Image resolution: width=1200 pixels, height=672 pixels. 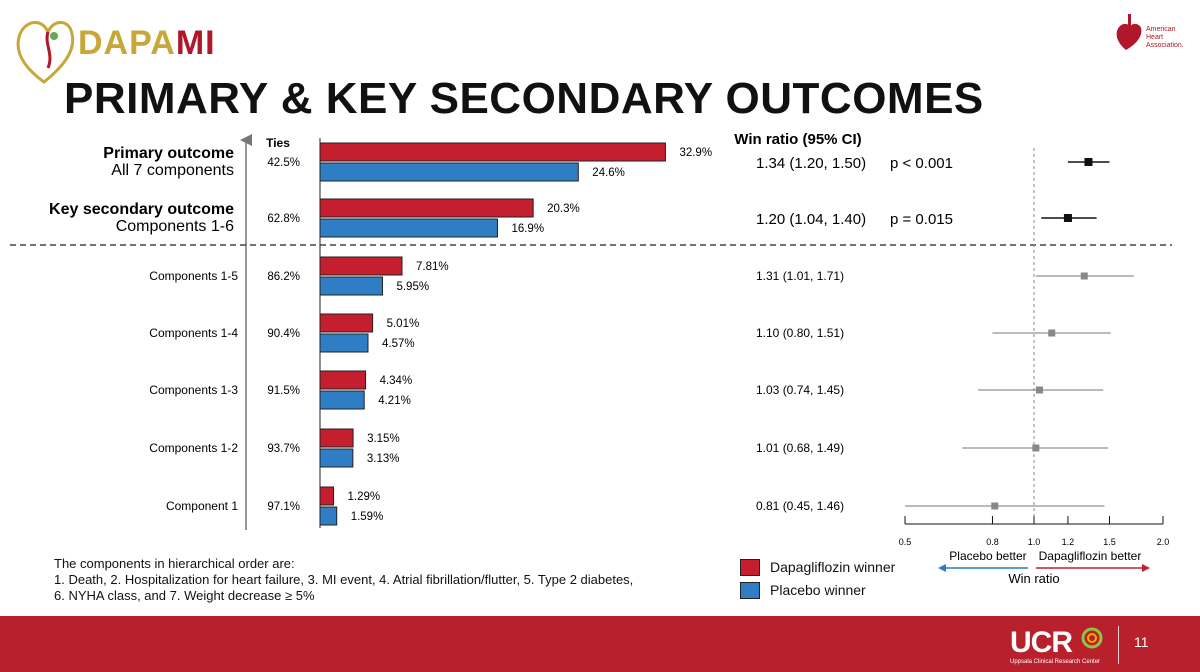 What do you see at coordinates (195, 43) in the screenshot?
I see `logo-text-mi: MI` at bounding box center [195, 43].